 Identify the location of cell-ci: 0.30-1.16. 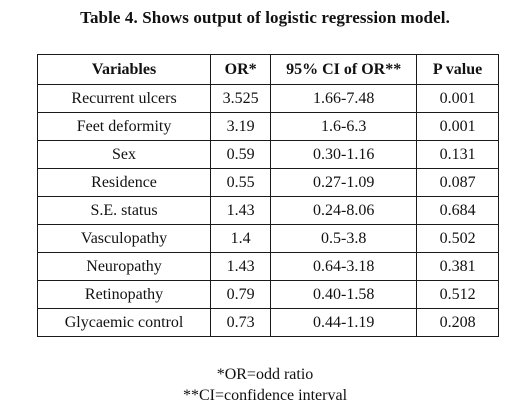
(344, 154).